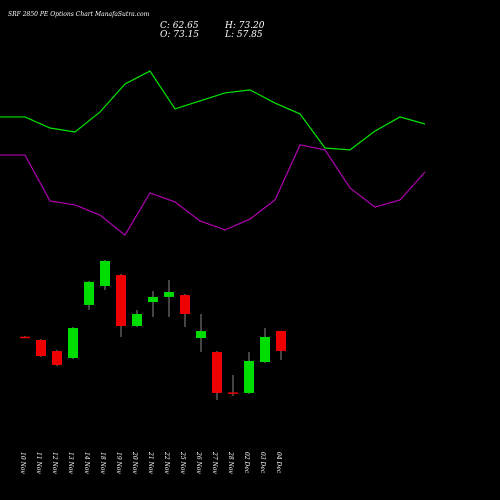 This screenshot has height=500, width=500. I want to click on x-tick-label: 10 Nov, so click(22, 463).